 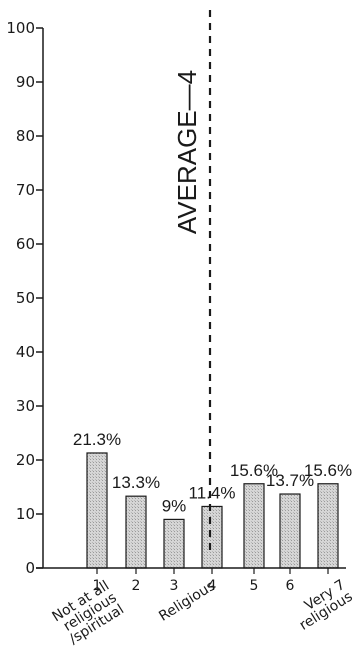 What do you see at coordinates (25, 514) in the screenshot?
I see `y-tick-label: 10` at bounding box center [25, 514].